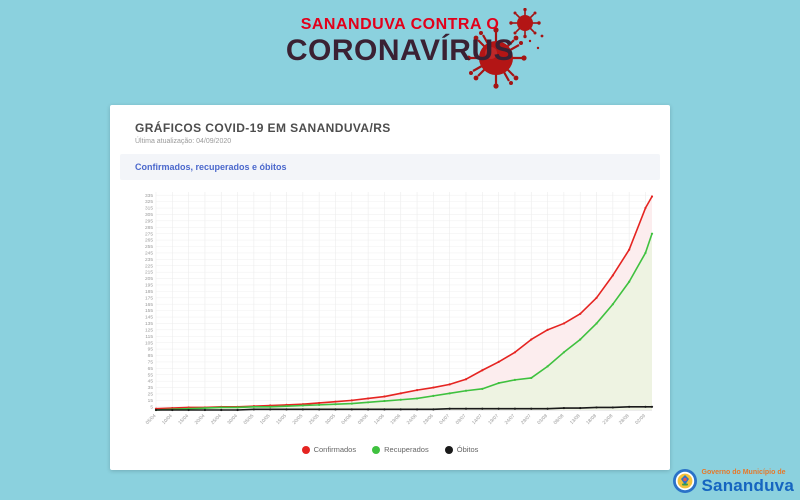  I want to click on svg-text: 225, so click(149, 266).